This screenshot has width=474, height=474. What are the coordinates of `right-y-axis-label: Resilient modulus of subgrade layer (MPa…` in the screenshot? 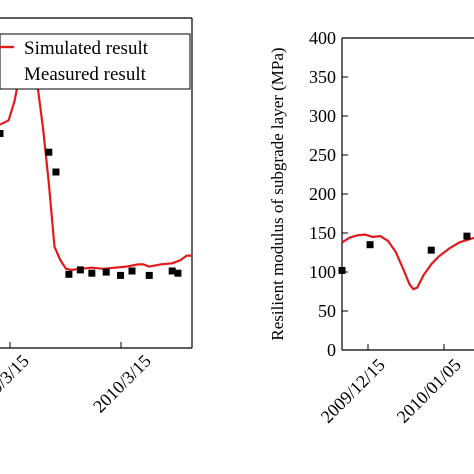 It's located at (277, 193).